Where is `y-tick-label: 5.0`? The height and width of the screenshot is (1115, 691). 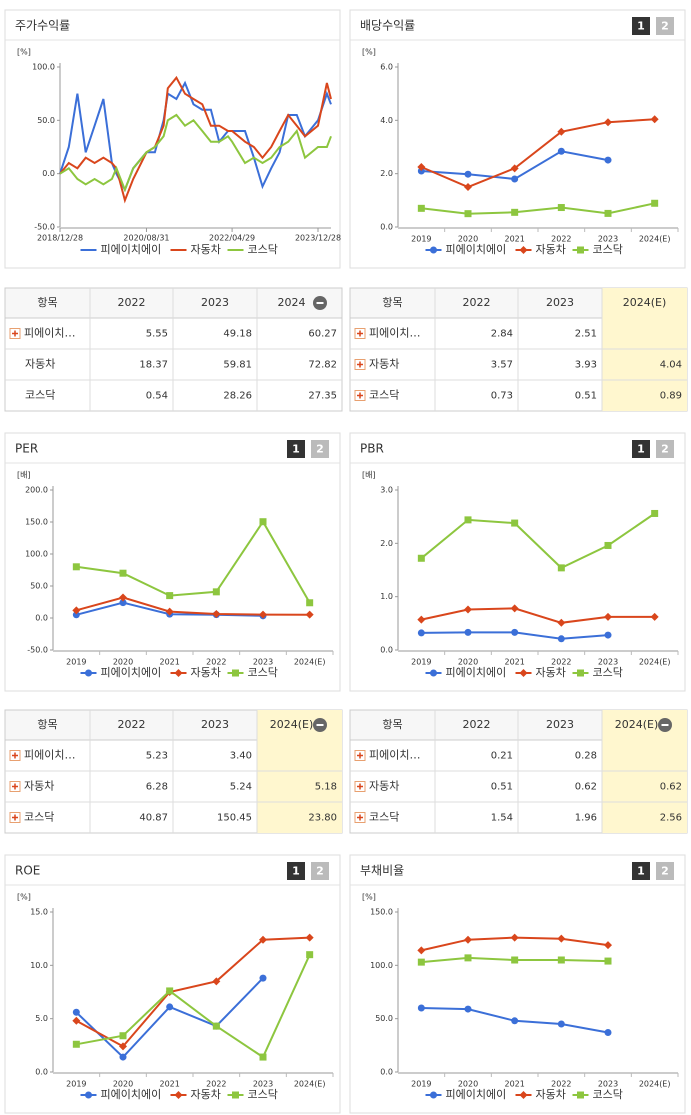
y-tick-label: 5.0 is located at coordinates (41, 1018).